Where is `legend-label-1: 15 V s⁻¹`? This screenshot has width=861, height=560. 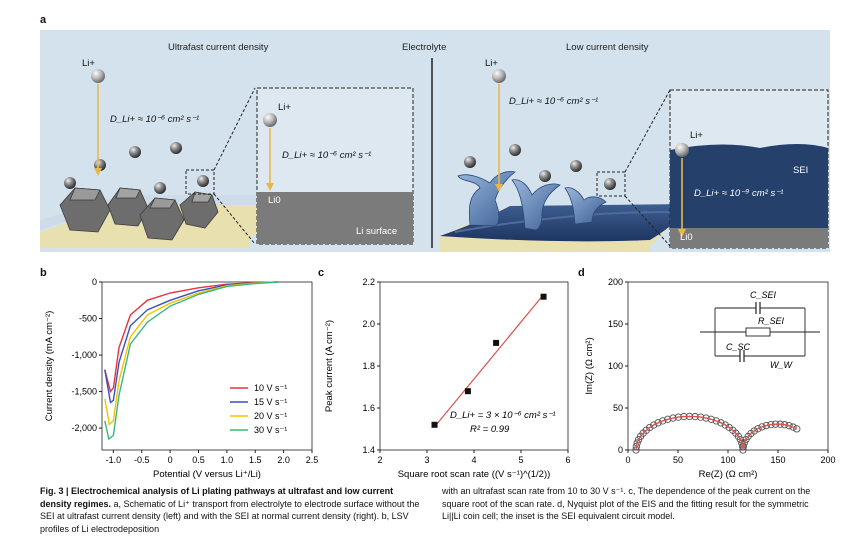 legend-label-1: 15 V s⁻¹ is located at coordinates (270, 402).